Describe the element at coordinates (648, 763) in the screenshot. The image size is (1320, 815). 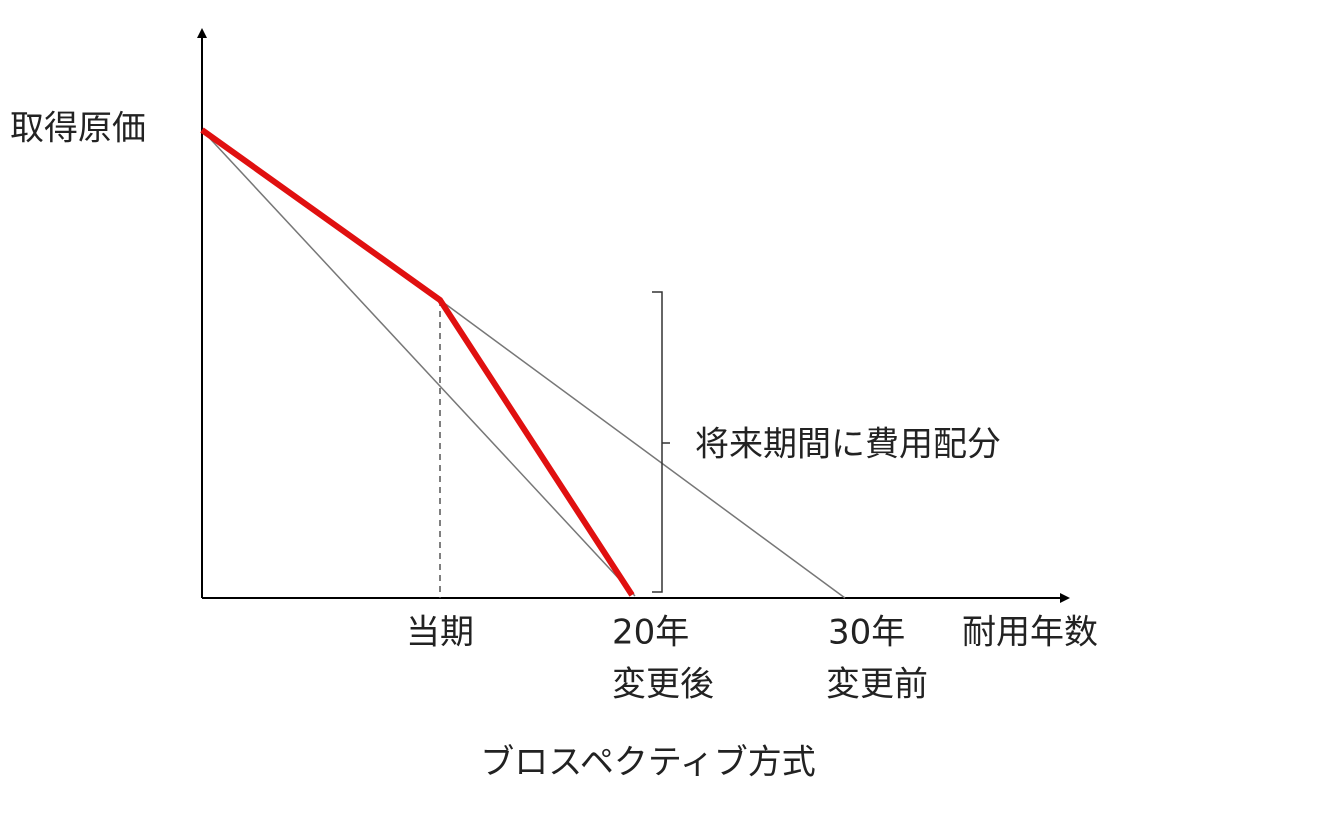
I see `caption: ブロスペクティブ方式` at that location.